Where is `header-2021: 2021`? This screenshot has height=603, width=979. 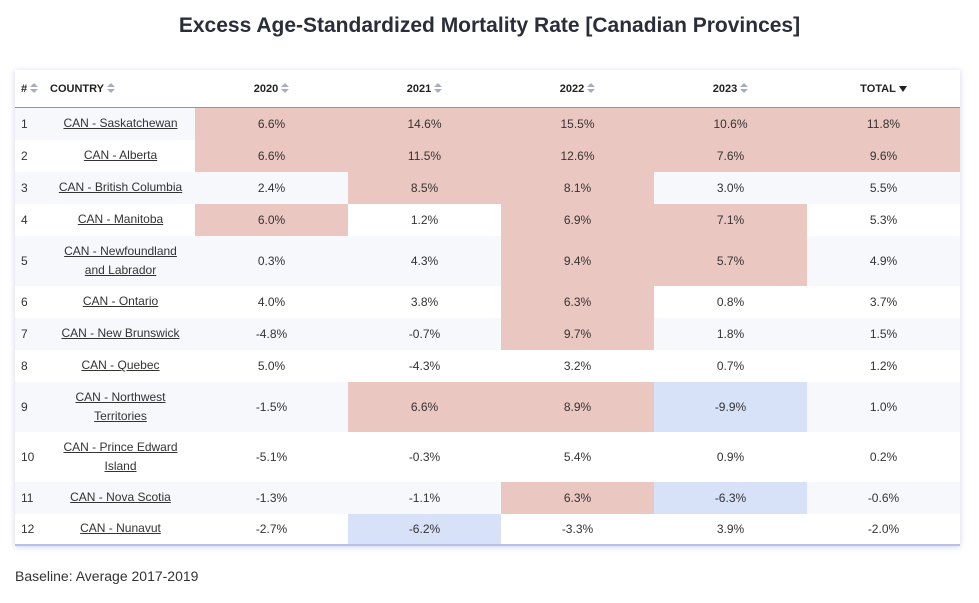 header-2021: 2021 is located at coordinates (424, 89).